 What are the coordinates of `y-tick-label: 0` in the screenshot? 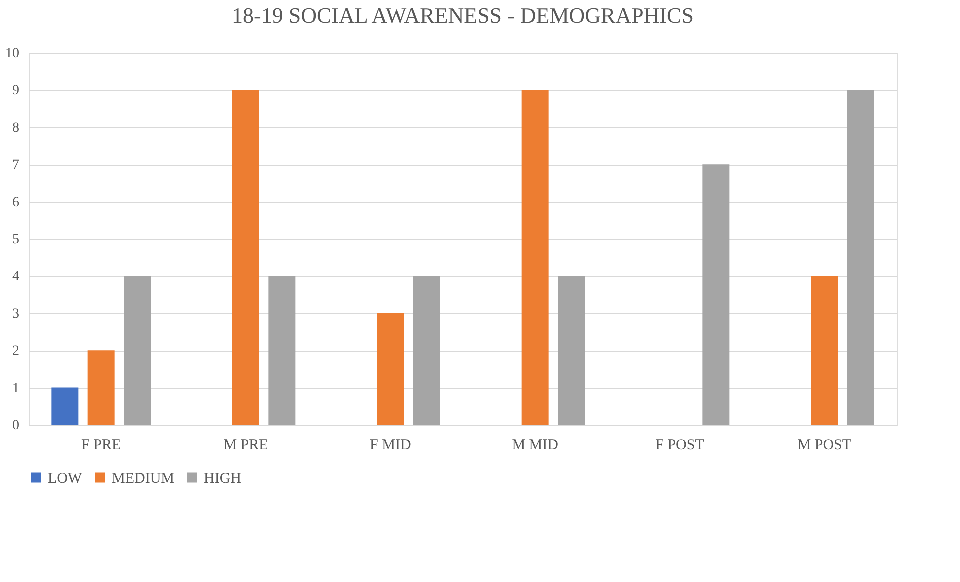 It's located at (16, 426).